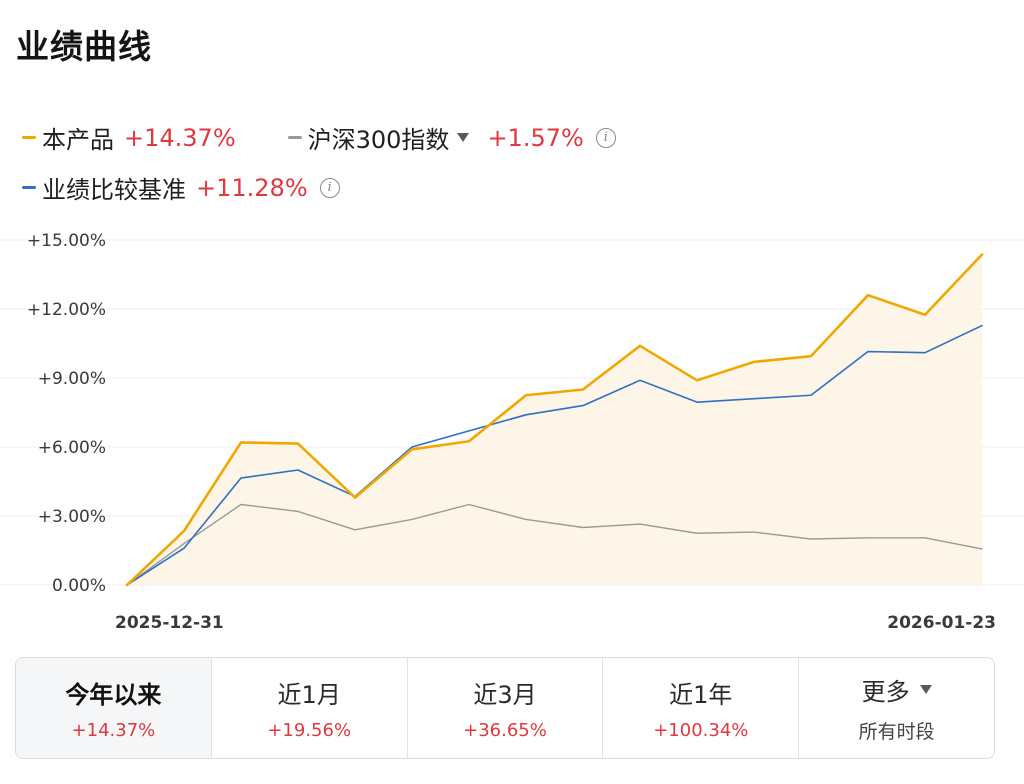  I want to click on tab-label: 今年以来, so click(113, 695).